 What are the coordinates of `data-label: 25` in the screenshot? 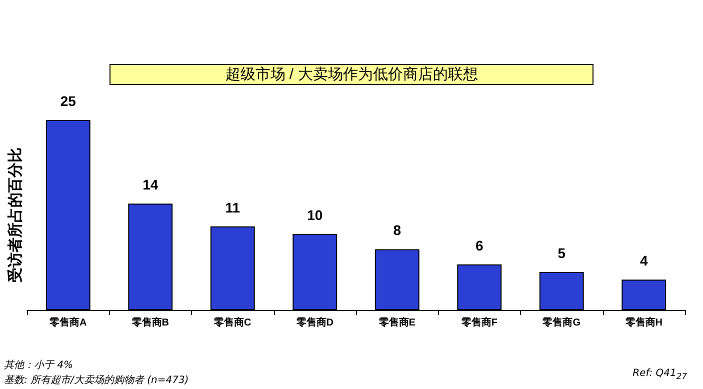 It's located at (68, 101).